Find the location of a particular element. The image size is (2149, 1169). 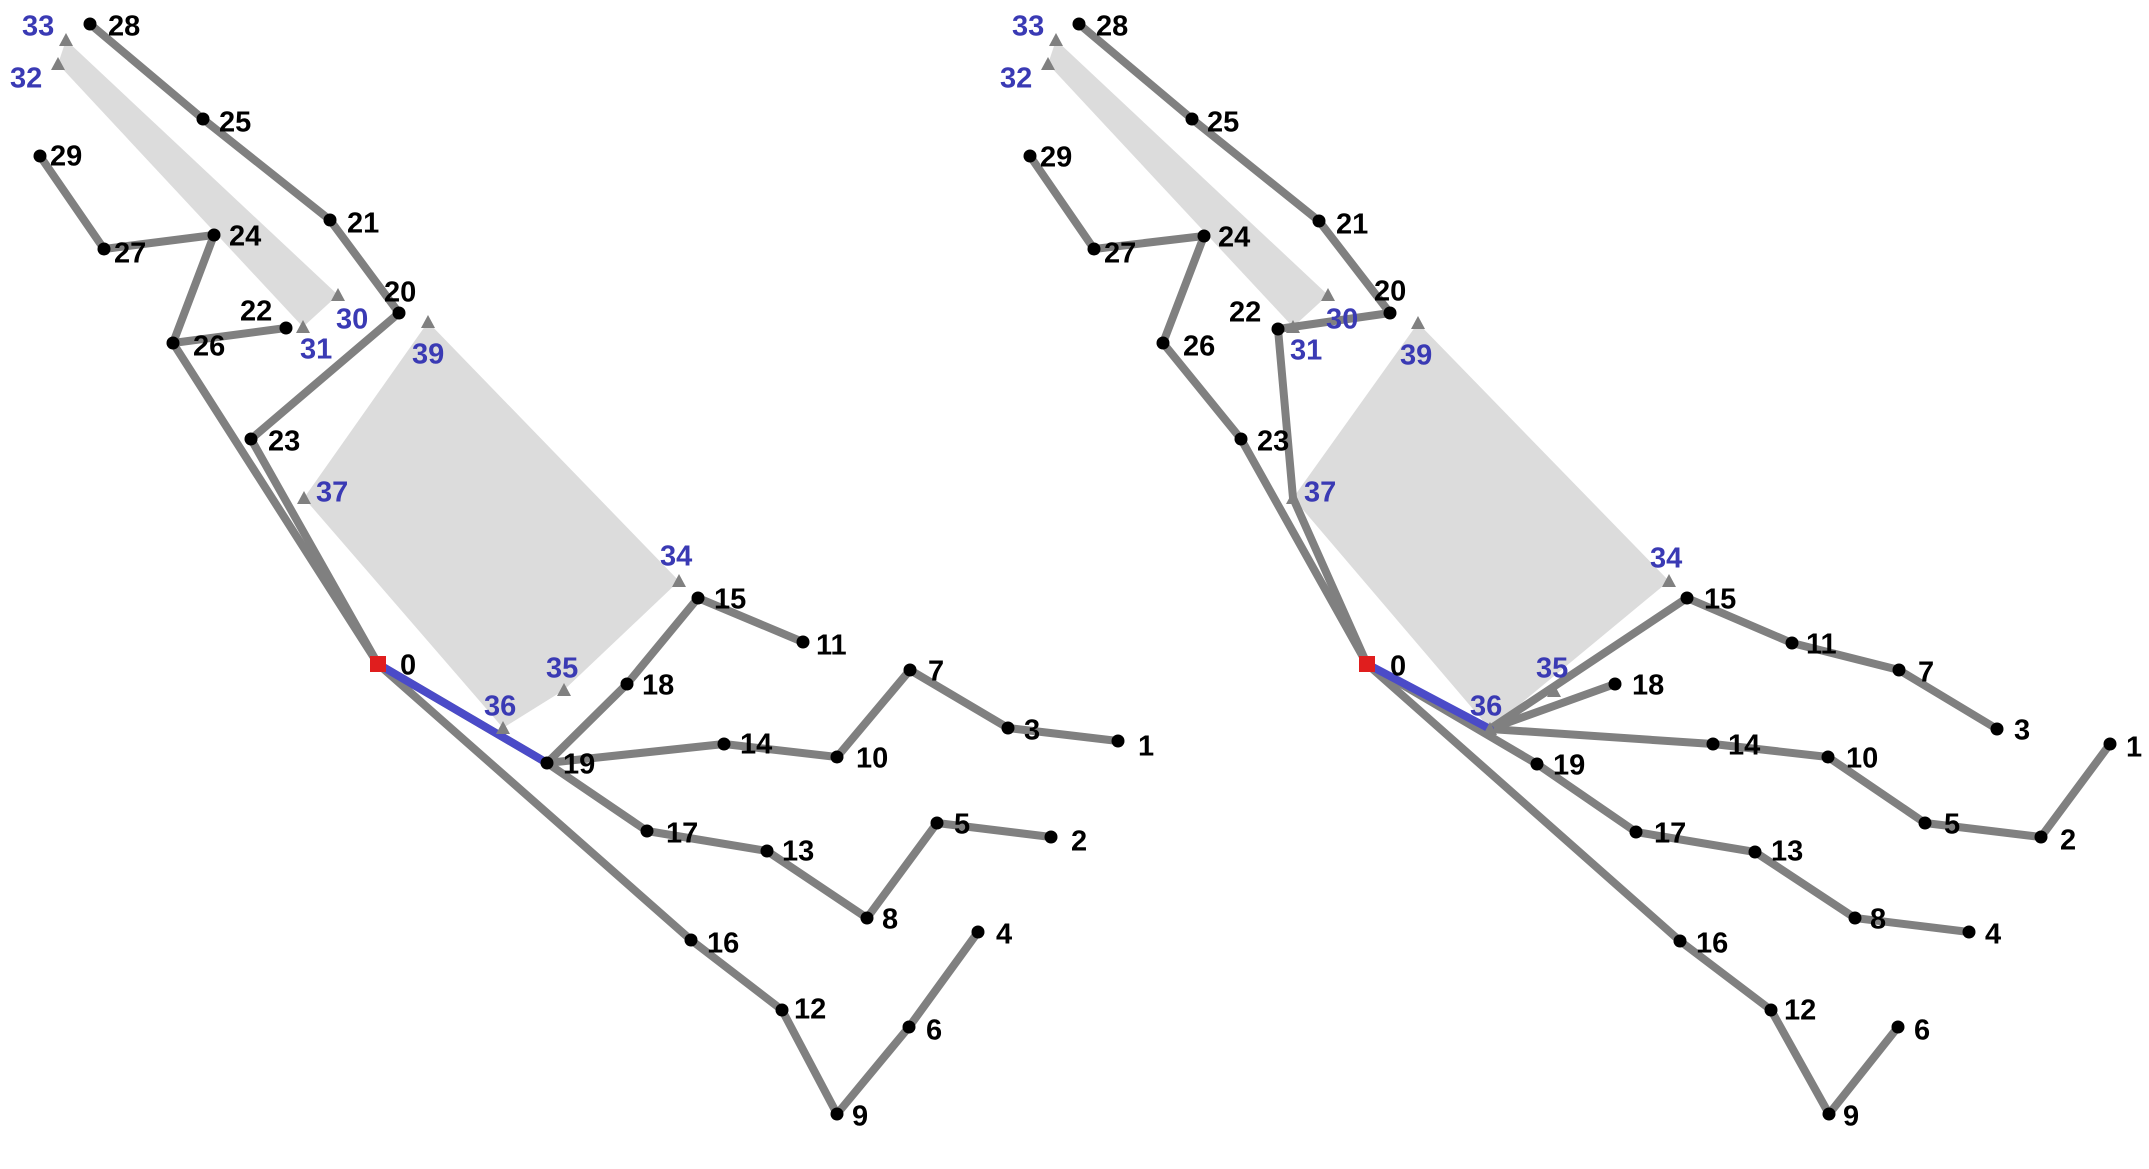

left-node-label-25: 25 is located at coordinates (235, 123).